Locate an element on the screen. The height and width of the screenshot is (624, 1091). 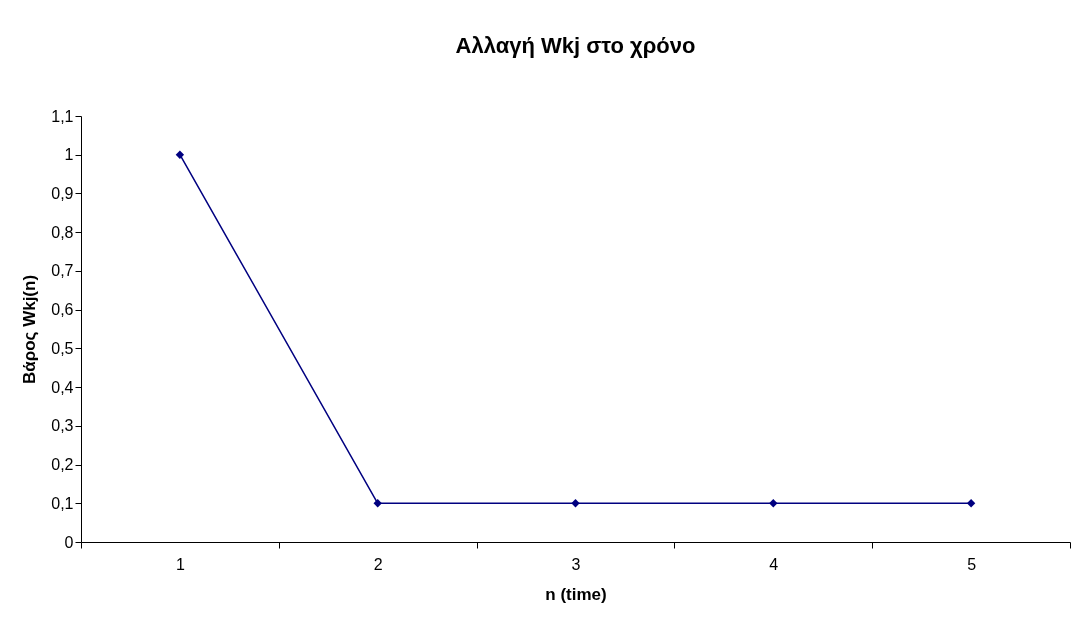
y-tick-label: 0,3 is located at coordinates (62, 426).